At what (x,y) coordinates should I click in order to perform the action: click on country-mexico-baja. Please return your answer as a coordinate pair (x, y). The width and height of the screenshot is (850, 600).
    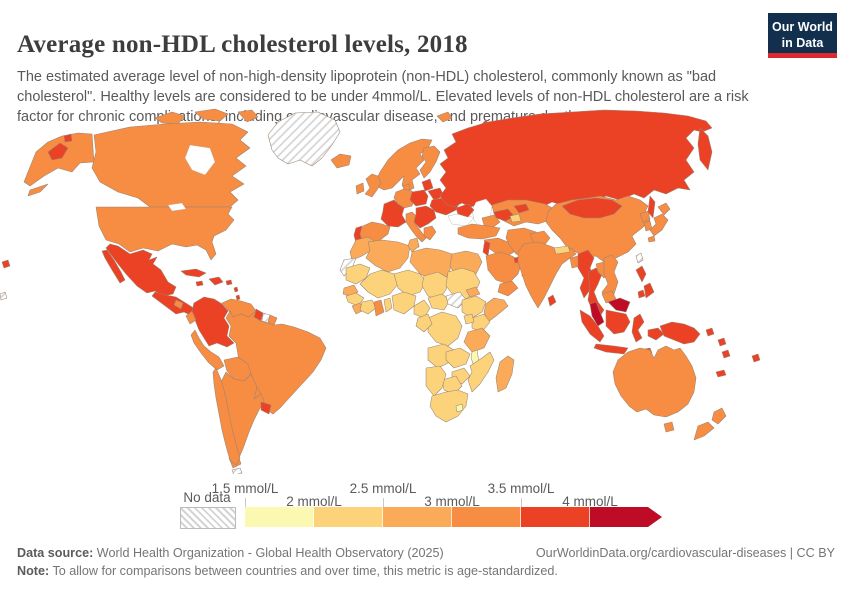
    Looking at the image, I should click on (113, 266).